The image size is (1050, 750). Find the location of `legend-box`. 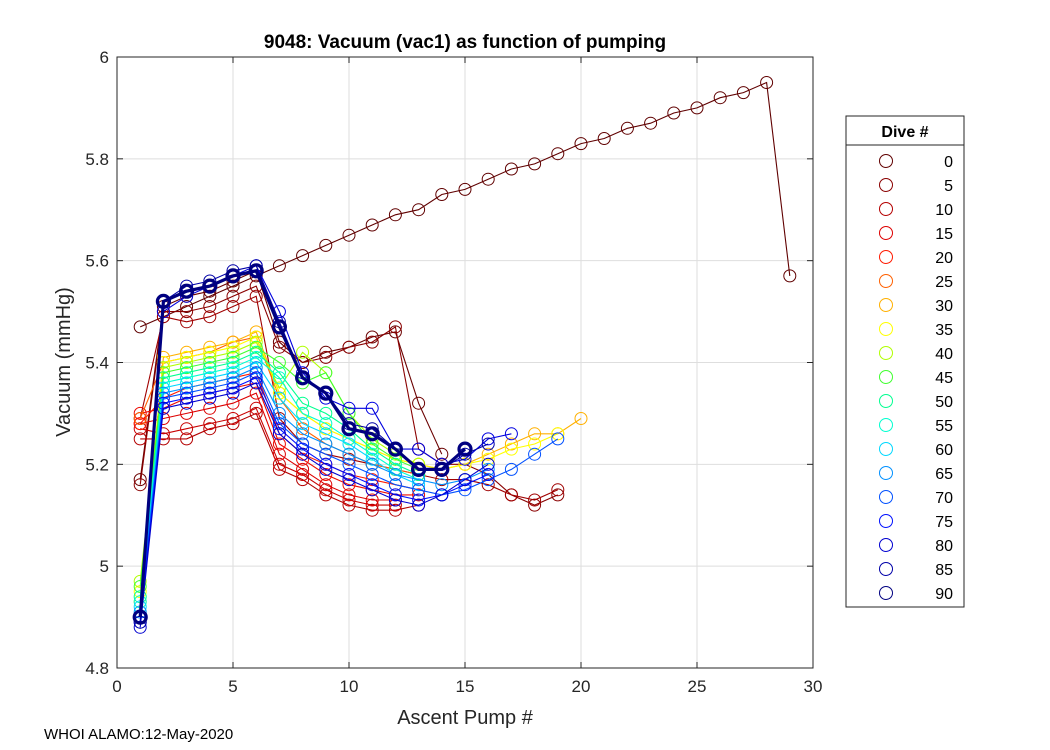

legend-box is located at coordinates (905, 361).